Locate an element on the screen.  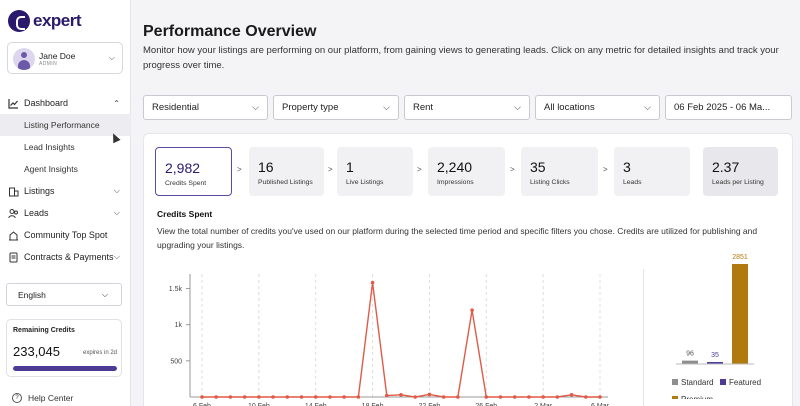
metric-label: Listing Clicks is located at coordinates (550, 182).